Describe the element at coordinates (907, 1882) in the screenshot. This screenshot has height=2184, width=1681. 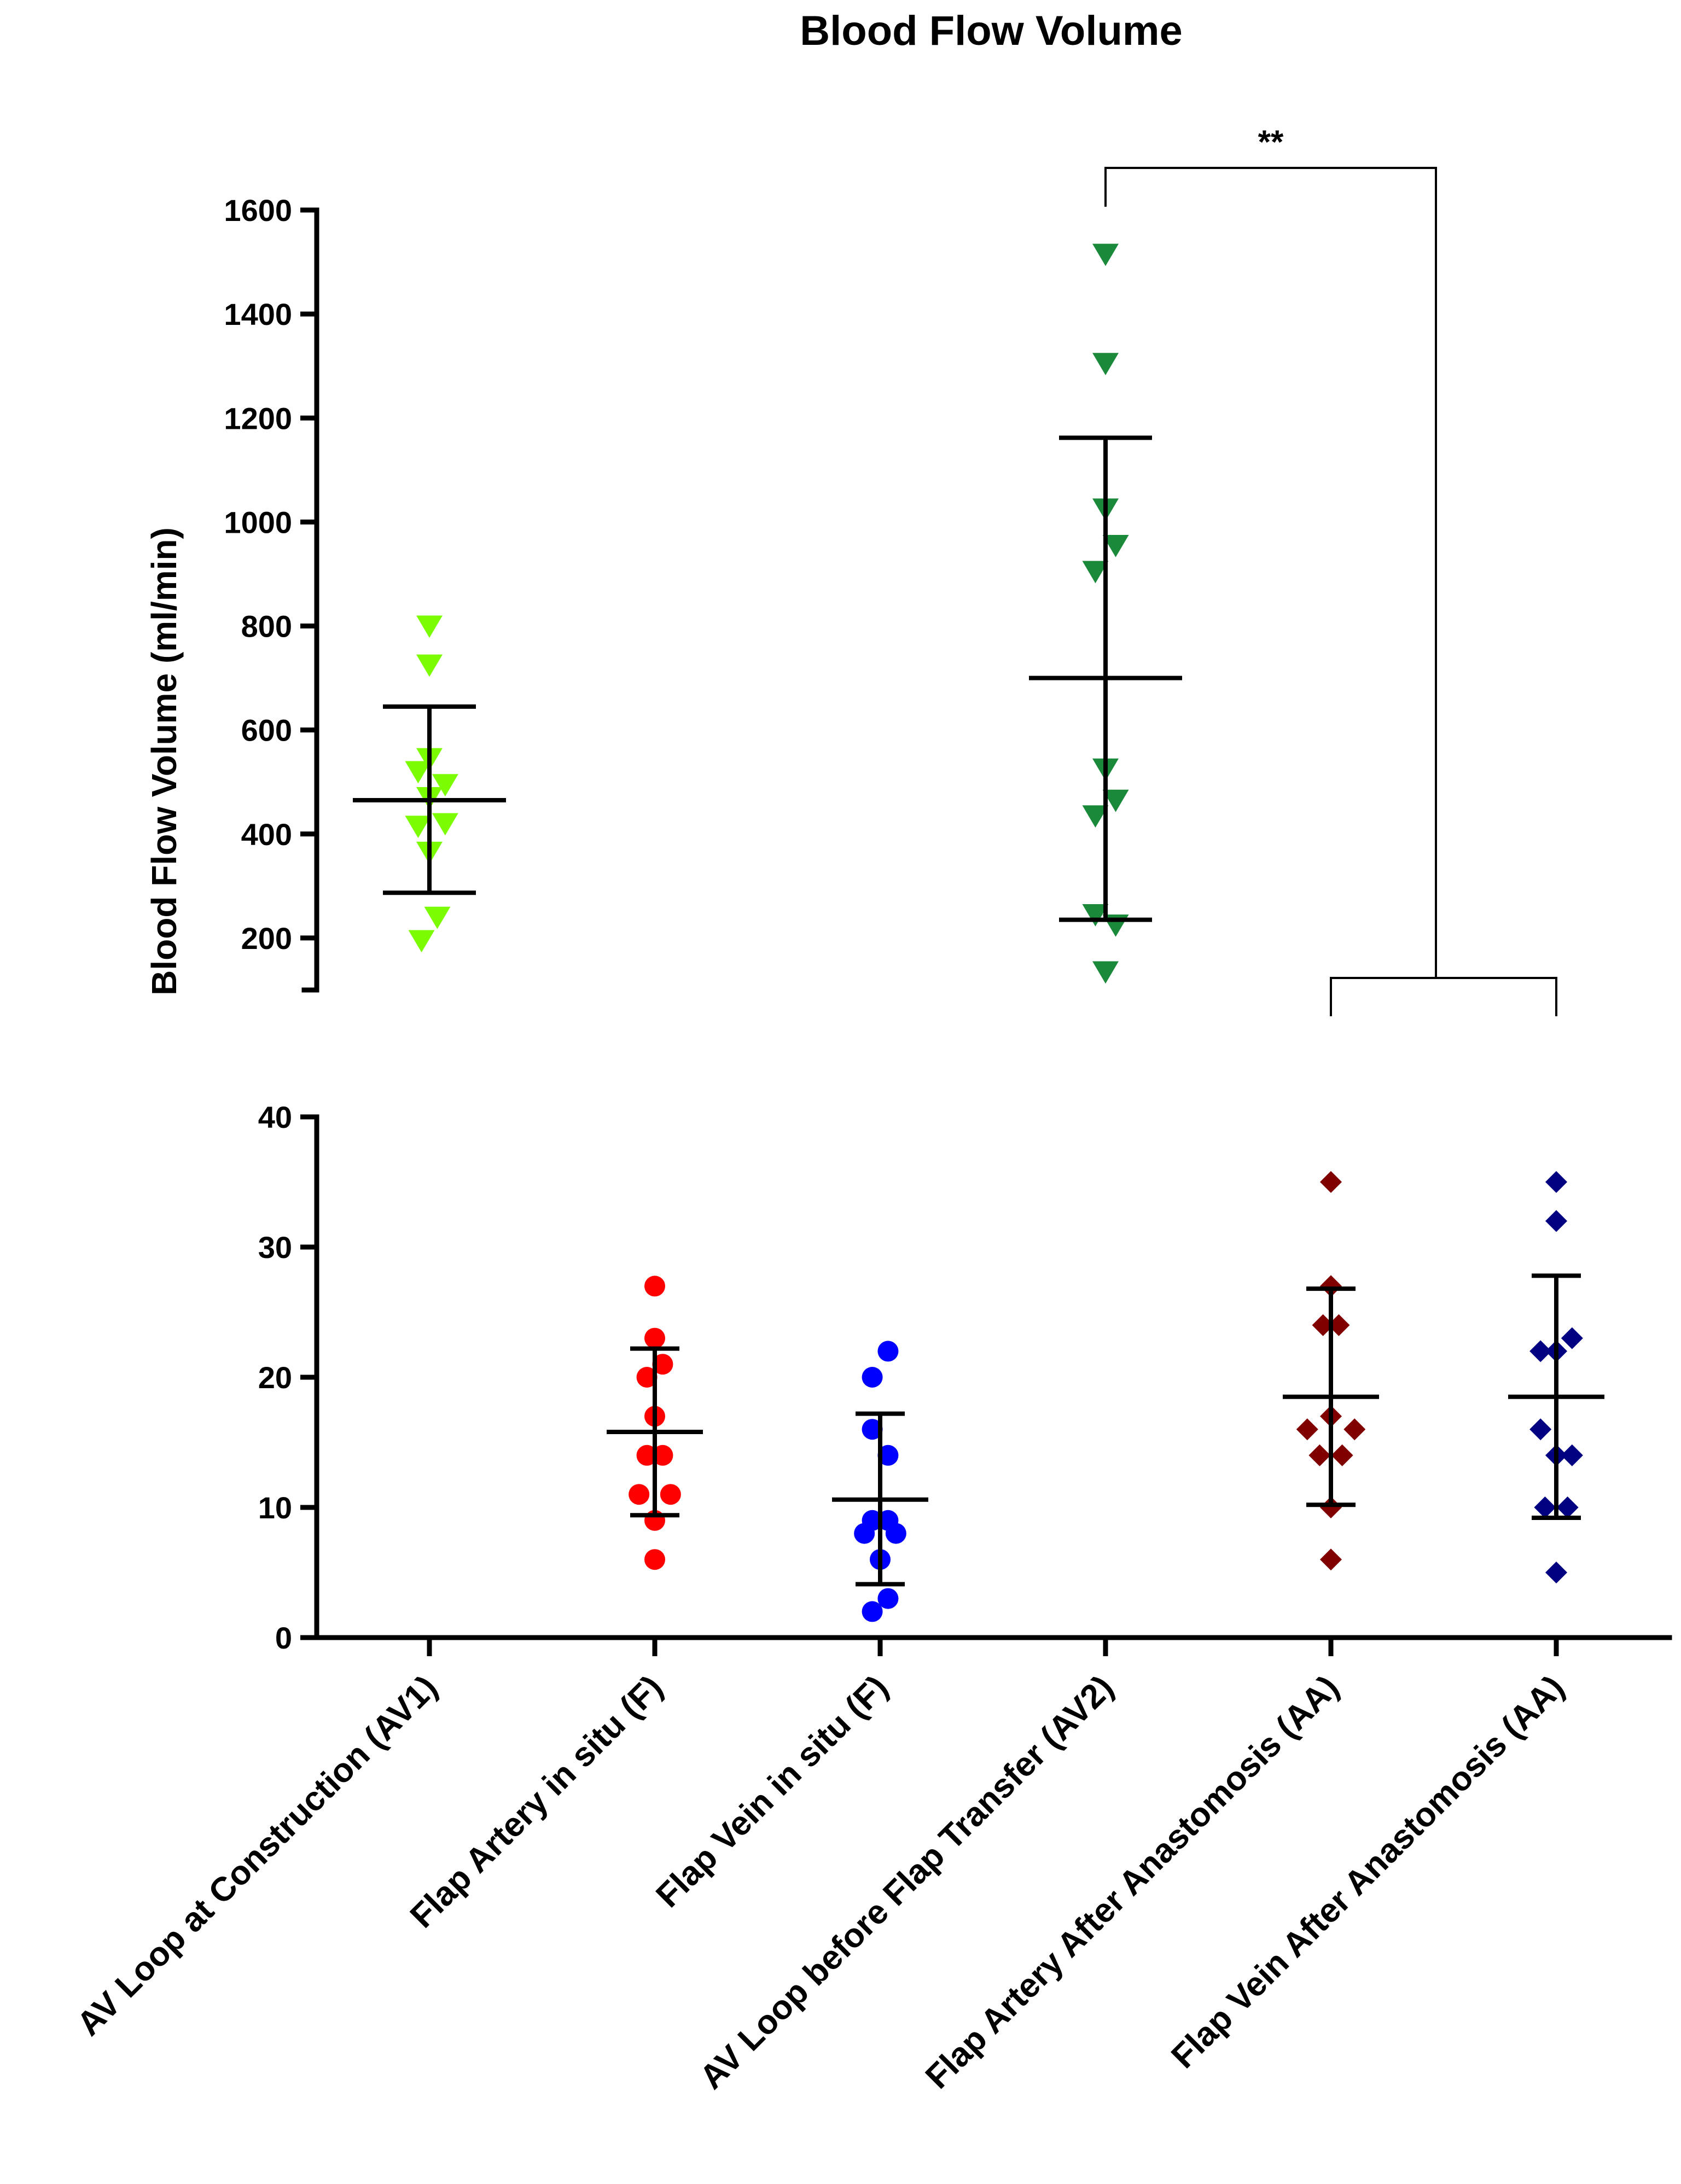
I see `x-category-label: AV Loop before Flap Transfer (AV2)` at that location.